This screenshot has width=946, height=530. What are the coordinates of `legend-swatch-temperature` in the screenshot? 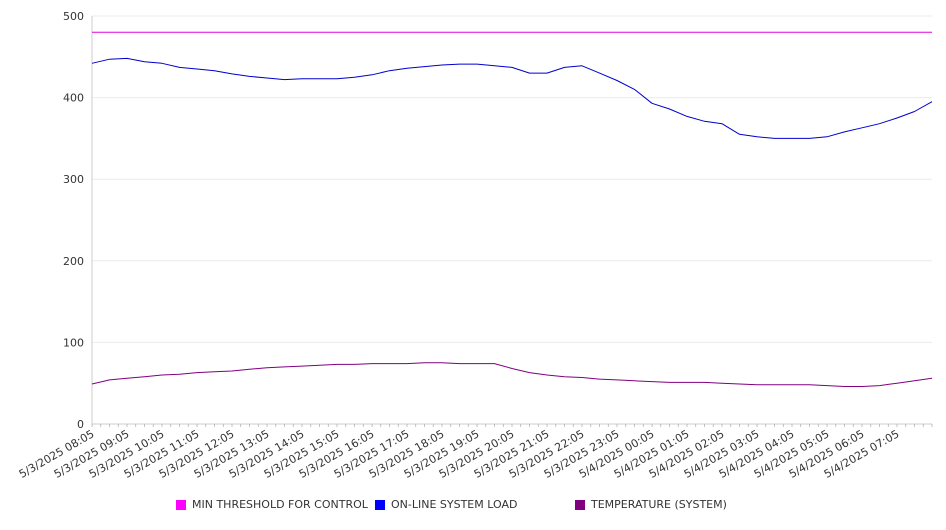 It's located at (580, 504).